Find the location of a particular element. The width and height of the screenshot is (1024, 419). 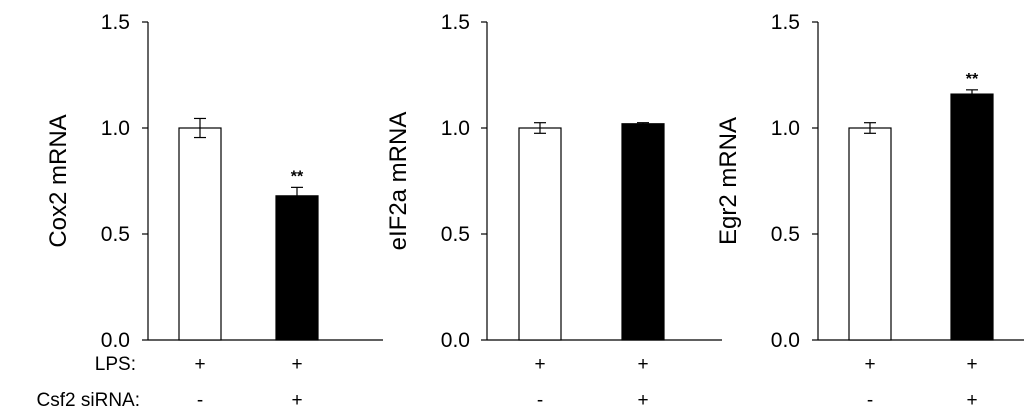

panel-3-significance-2: ** is located at coordinates (972, 79).